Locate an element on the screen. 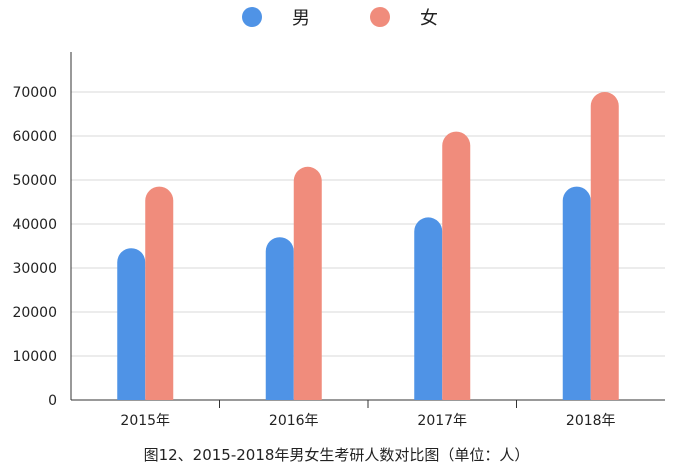 This screenshot has height=467, width=673. legend-label-male: 男 is located at coordinates (301, 18).